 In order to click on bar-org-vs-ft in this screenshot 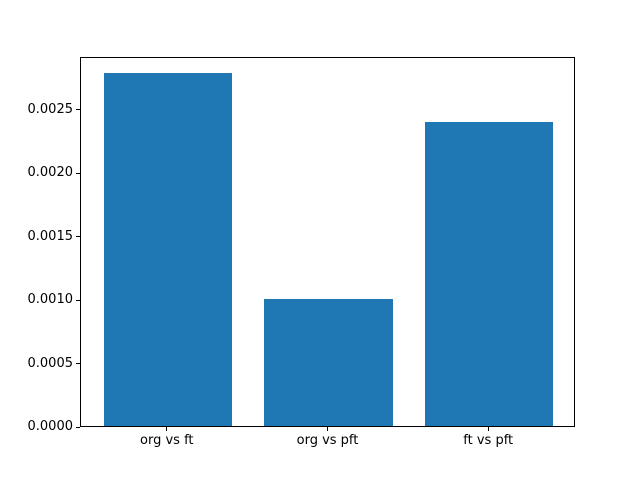, I will do `click(168, 249)`.